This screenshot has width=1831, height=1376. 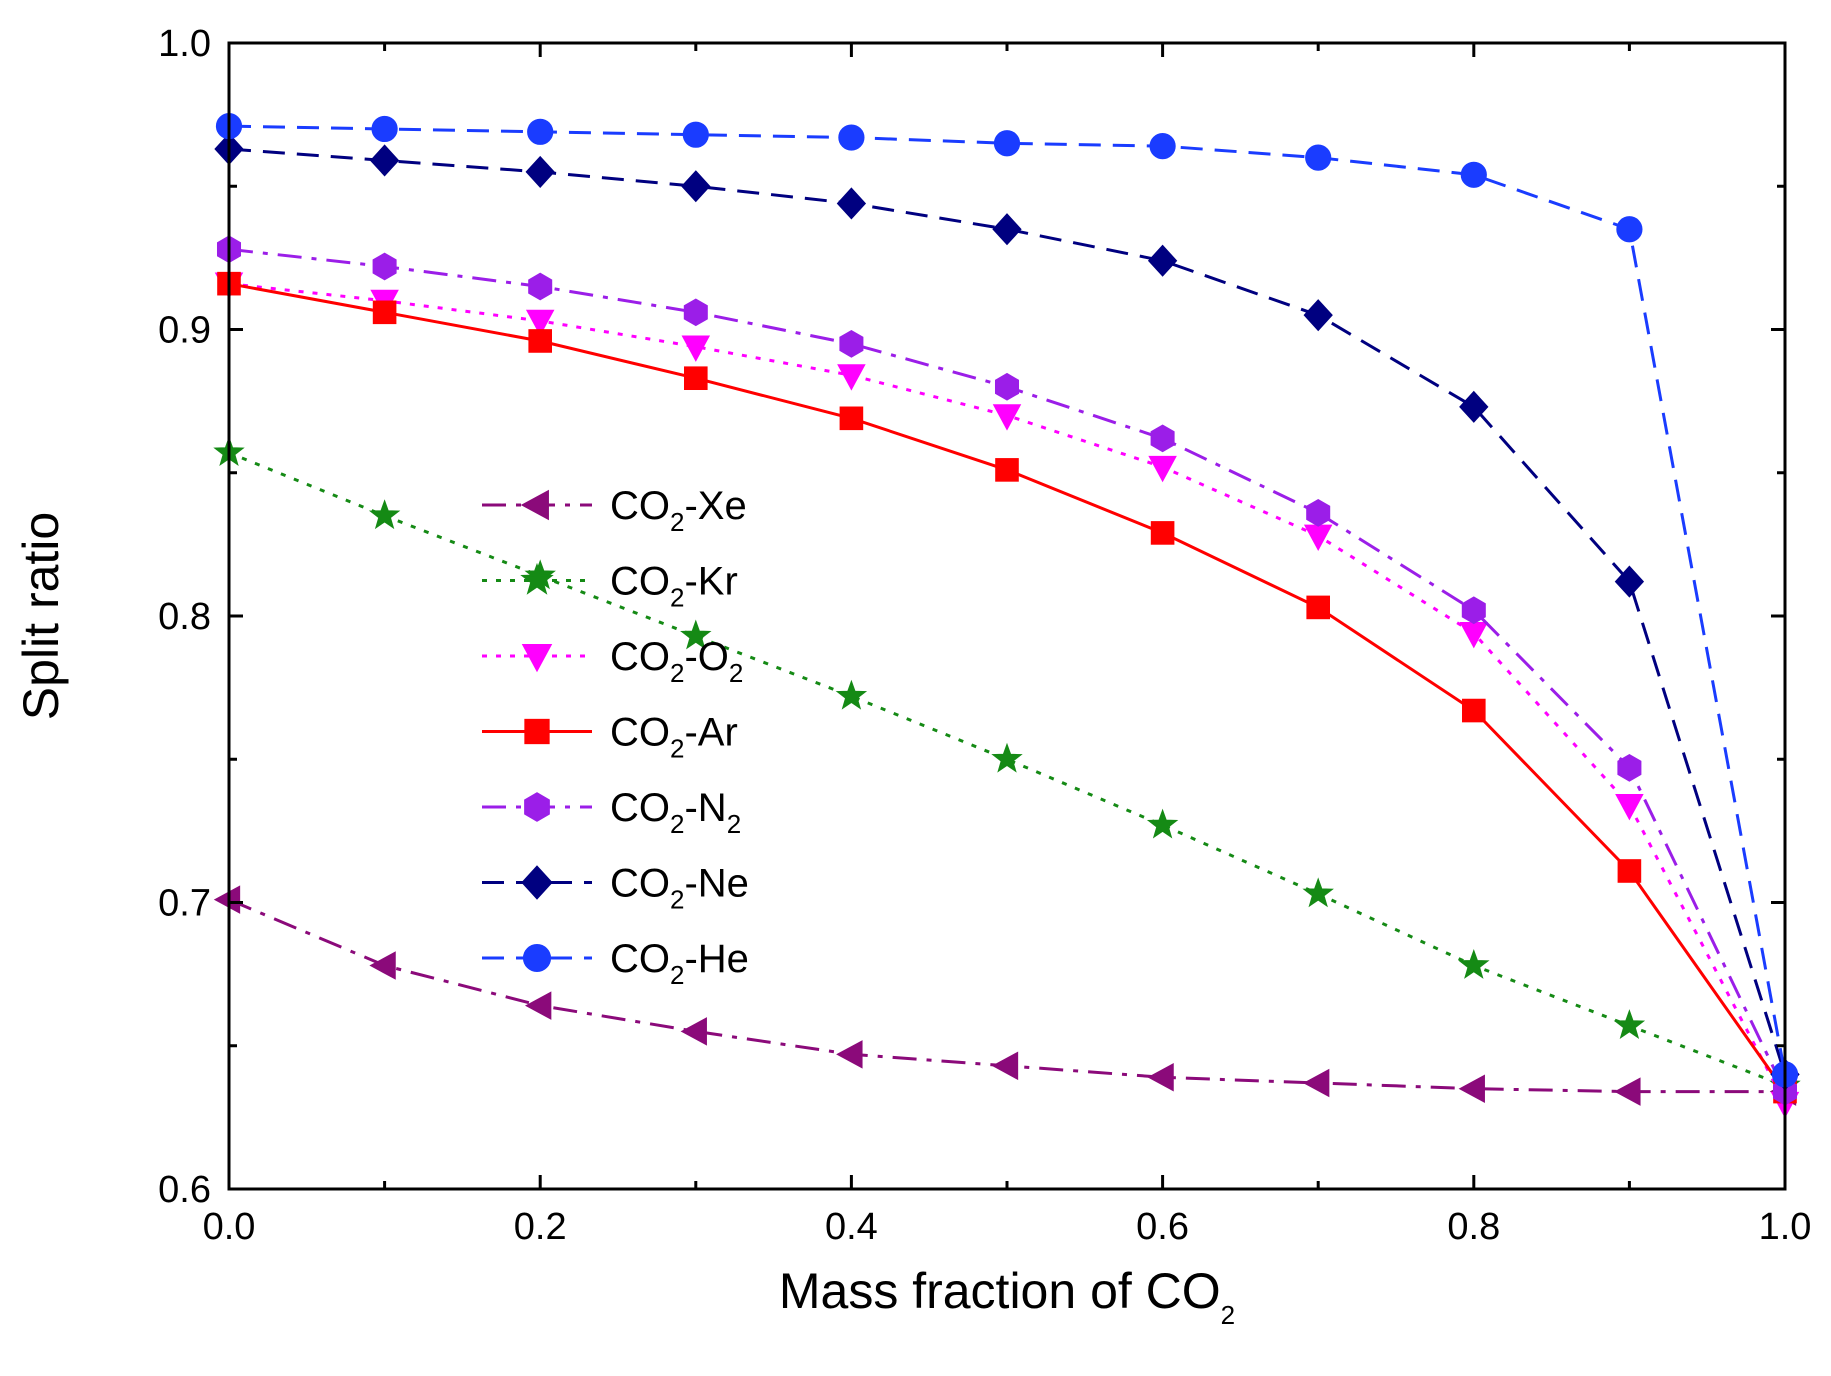 What do you see at coordinates (1473, 1227) in the screenshot?
I see `x-tick-label: 0.8` at bounding box center [1473, 1227].